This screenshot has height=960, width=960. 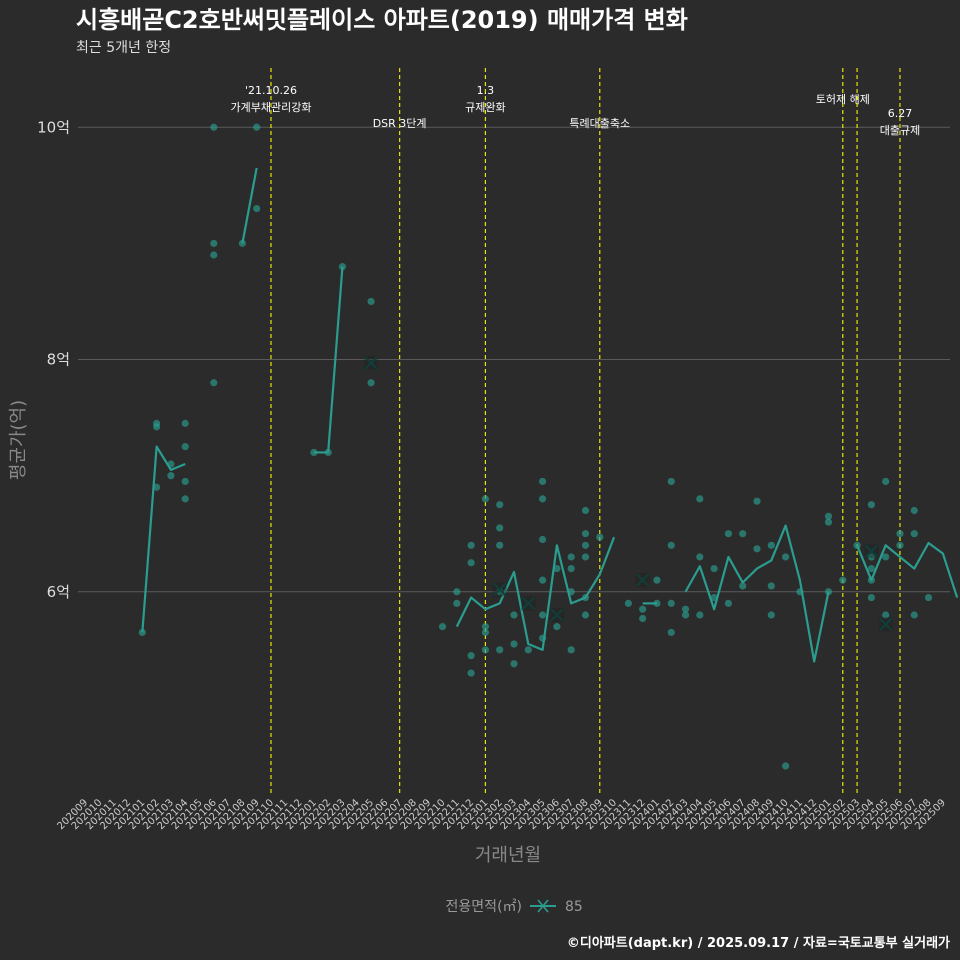 I want to click on event-annotation: 토허제 해제, so click(x=843, y=99).